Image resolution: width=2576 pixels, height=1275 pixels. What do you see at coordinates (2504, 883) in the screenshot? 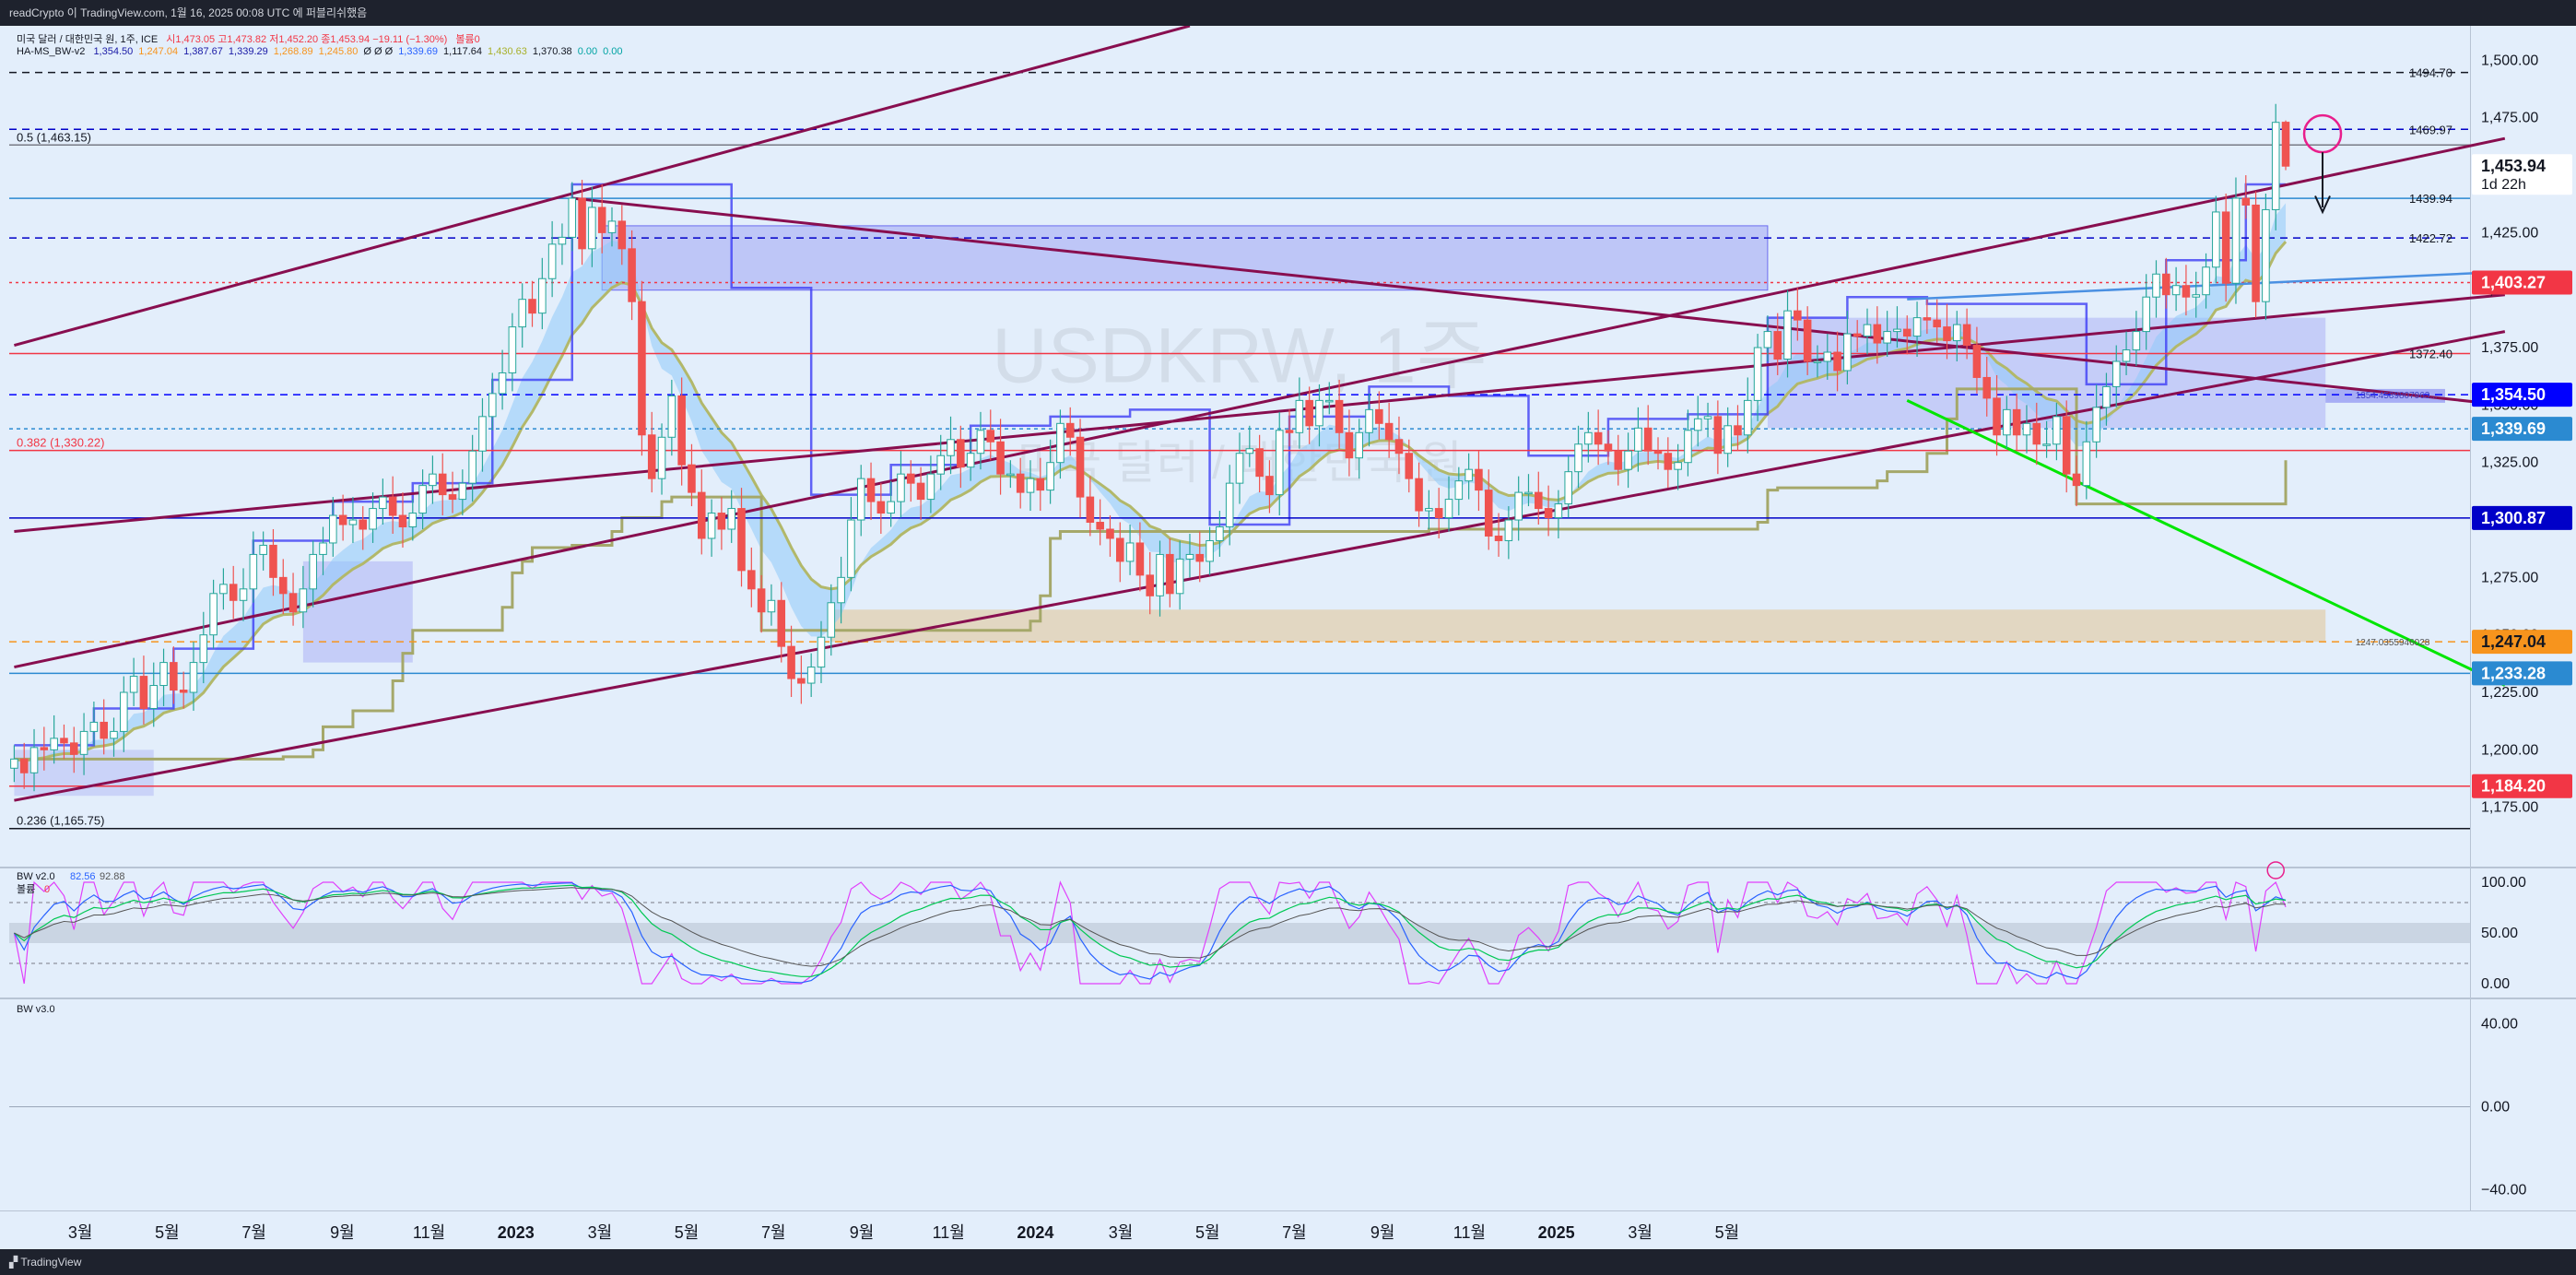
I see `pane2-axis-tick: 100.00` at bounding box center [2504, 883].